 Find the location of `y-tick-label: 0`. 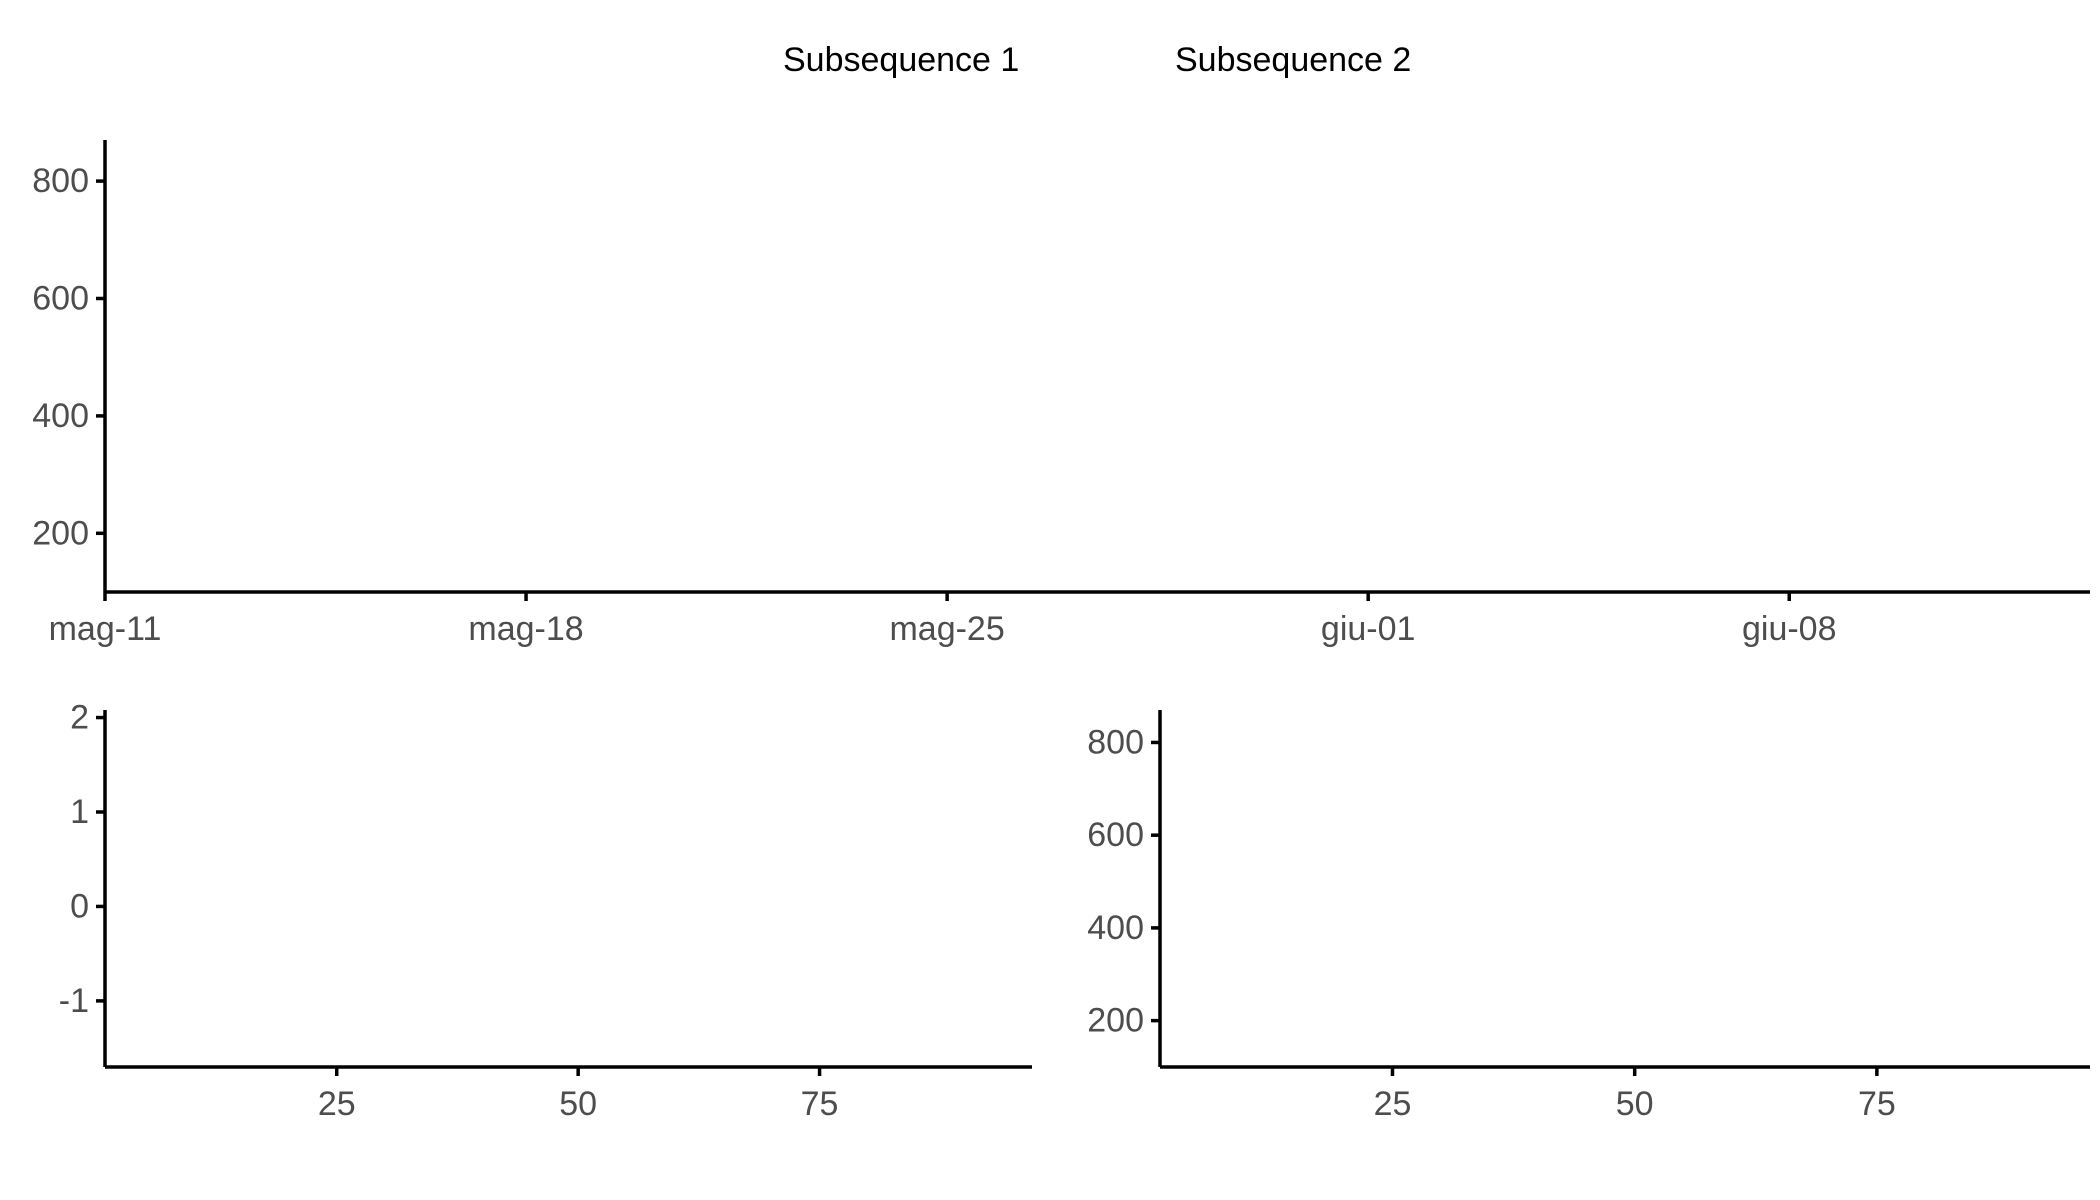

y-tick-label: 0 is located at coordinates (79, 906).